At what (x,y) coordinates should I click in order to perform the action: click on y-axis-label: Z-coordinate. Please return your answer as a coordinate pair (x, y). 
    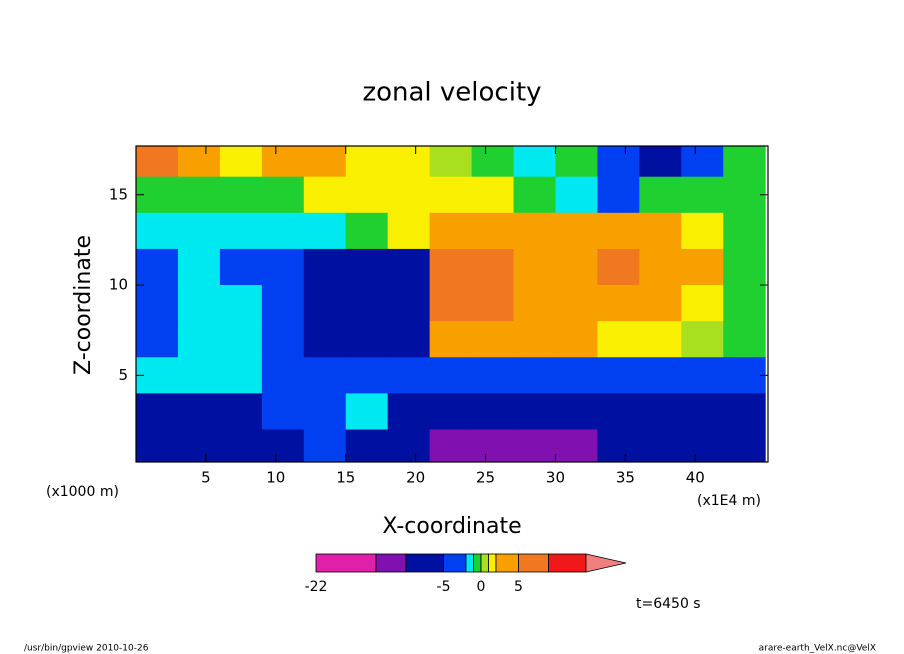
    Looking at the image, I should click on (83, 305).